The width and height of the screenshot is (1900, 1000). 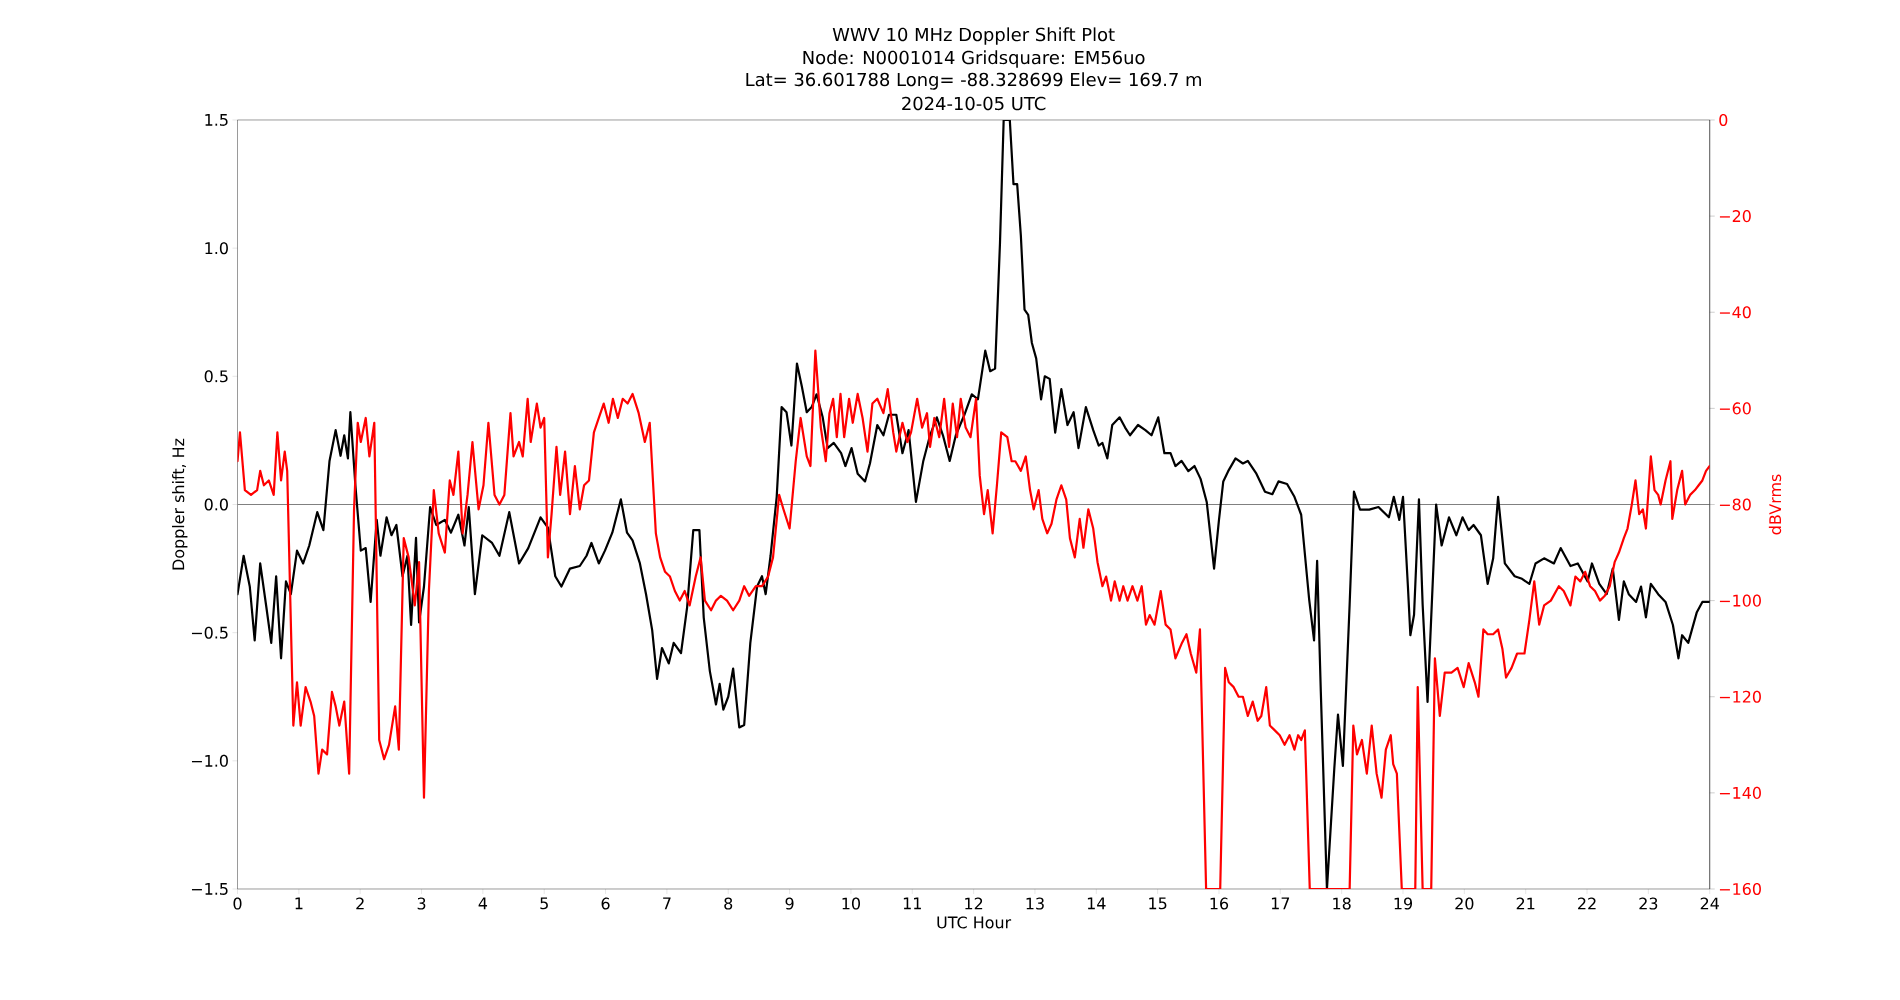 I want to click on text: Lat= 36.601788 Long= -88.328699 Elev= 169.7 m, so click(x=973, y=81).